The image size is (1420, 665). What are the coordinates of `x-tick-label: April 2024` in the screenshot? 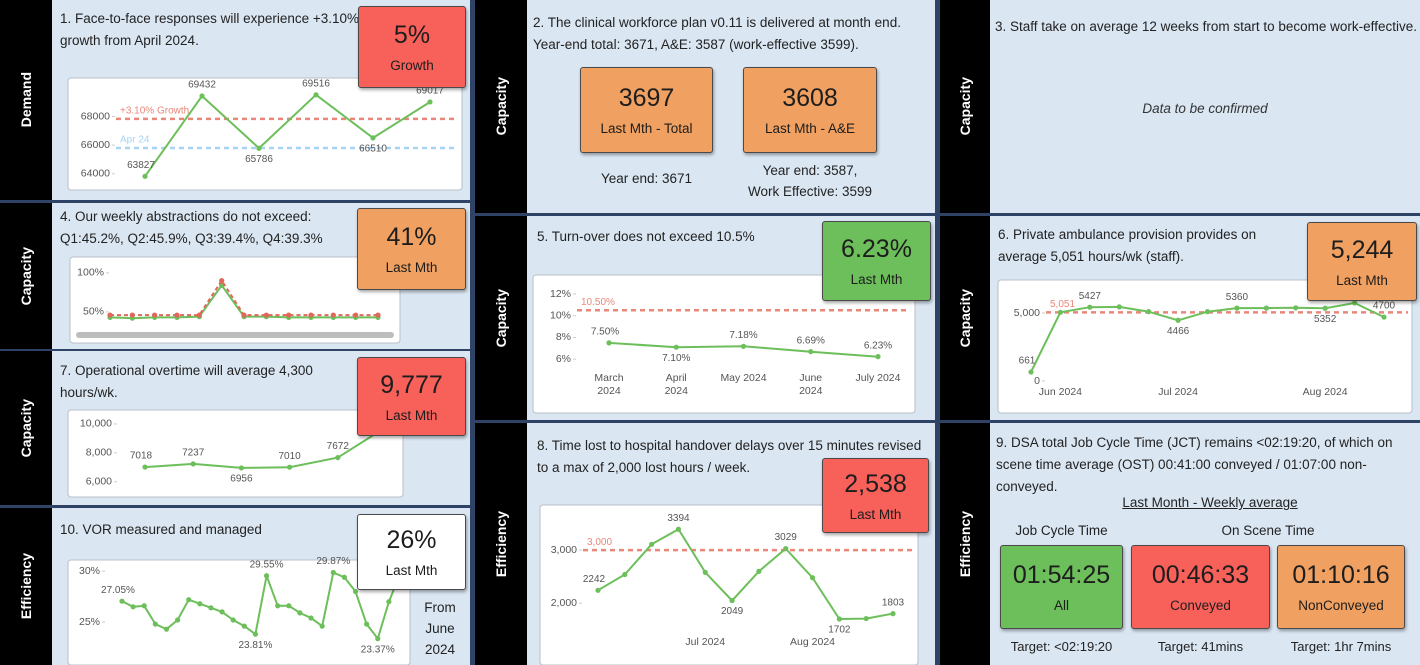 It's located at (676, 384).